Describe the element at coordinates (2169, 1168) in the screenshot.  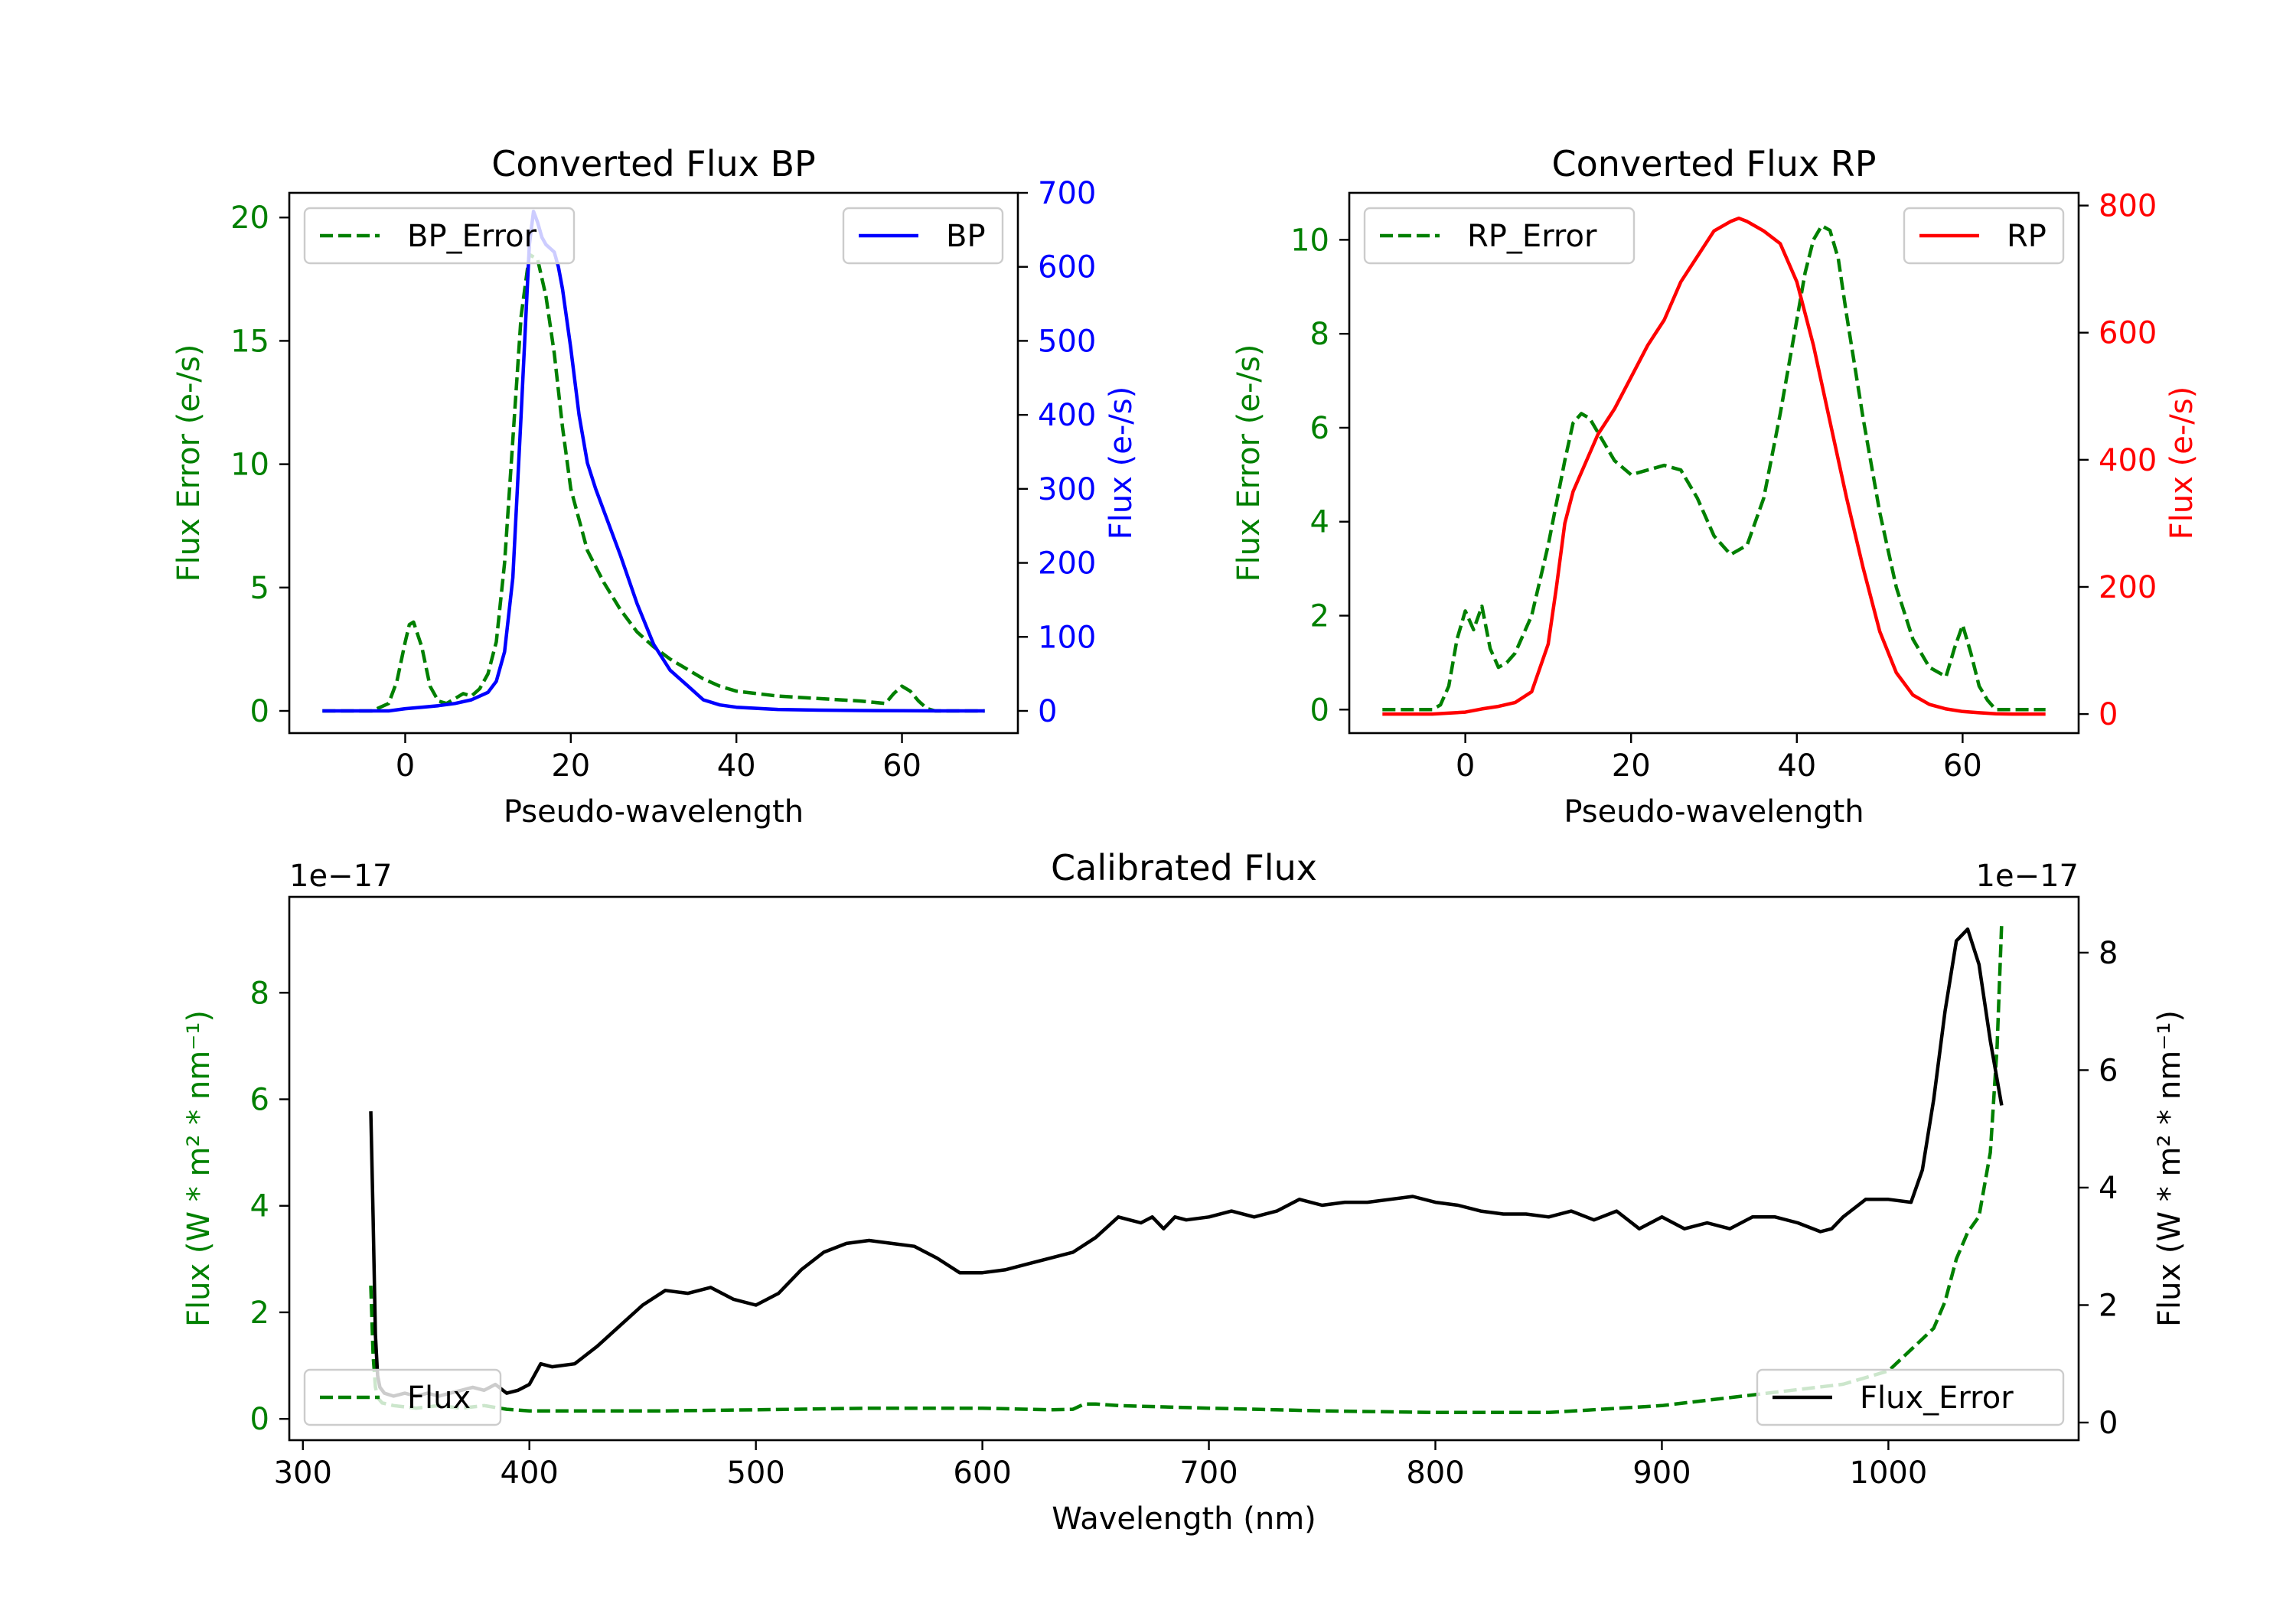
I see `y-right-axis-label: Flux (W * m² * nm⁻¹)` at that location.